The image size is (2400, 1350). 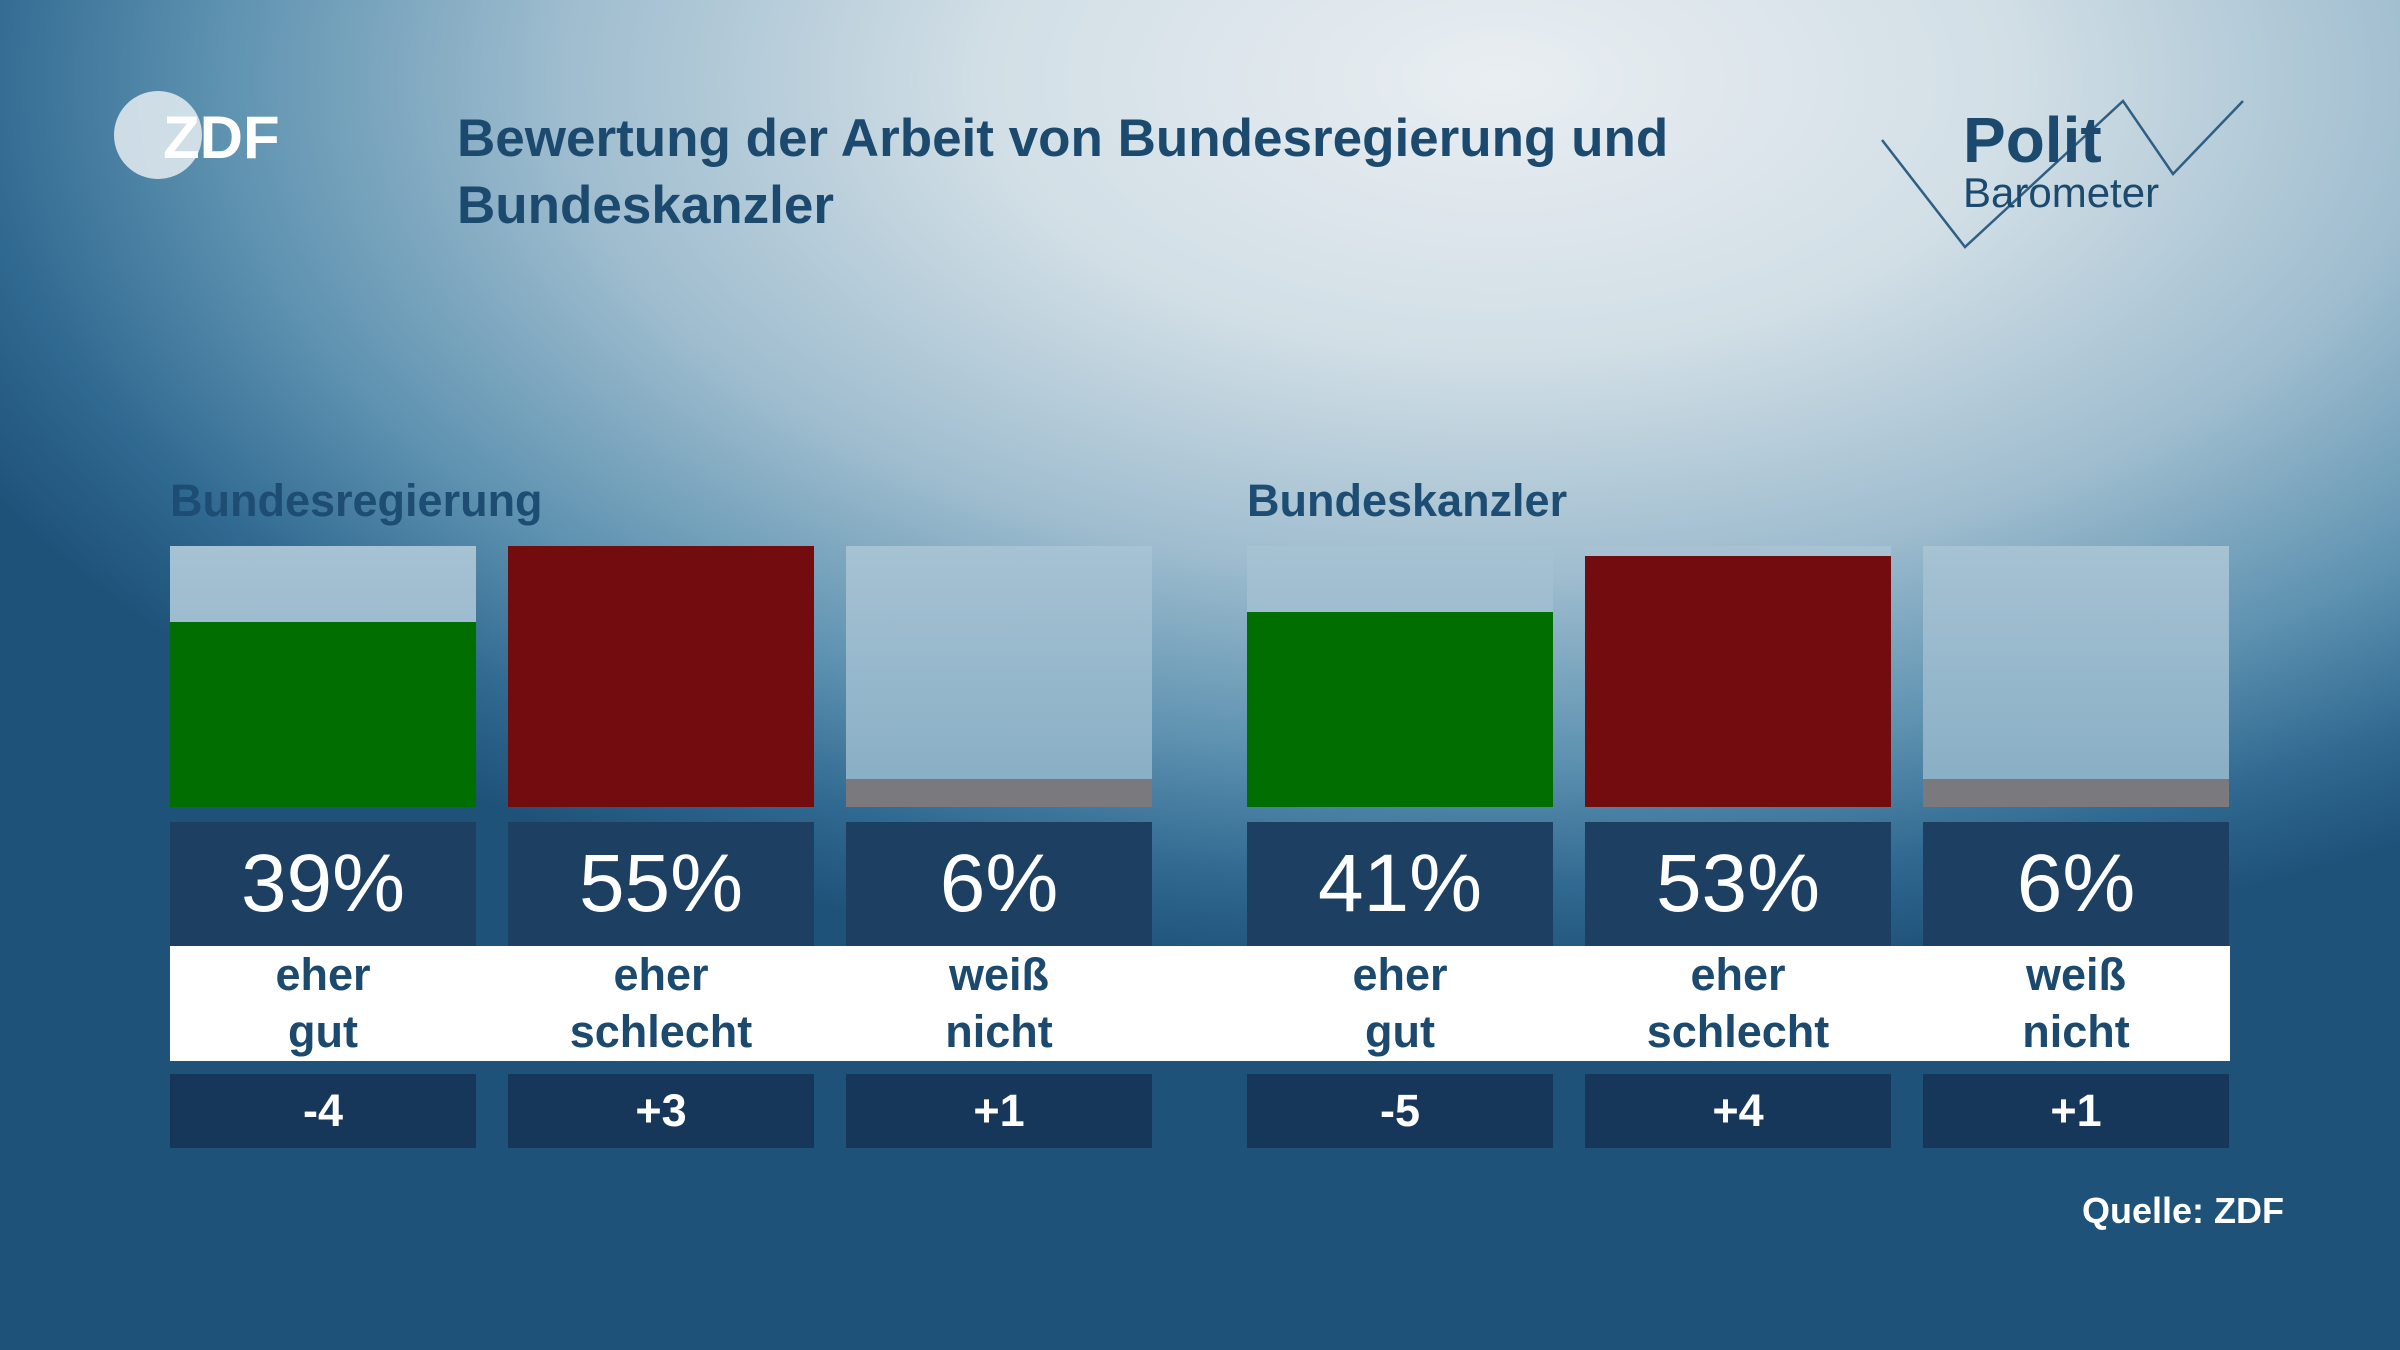 I want to click on value-label: 55%, so click(x=661, y=884).